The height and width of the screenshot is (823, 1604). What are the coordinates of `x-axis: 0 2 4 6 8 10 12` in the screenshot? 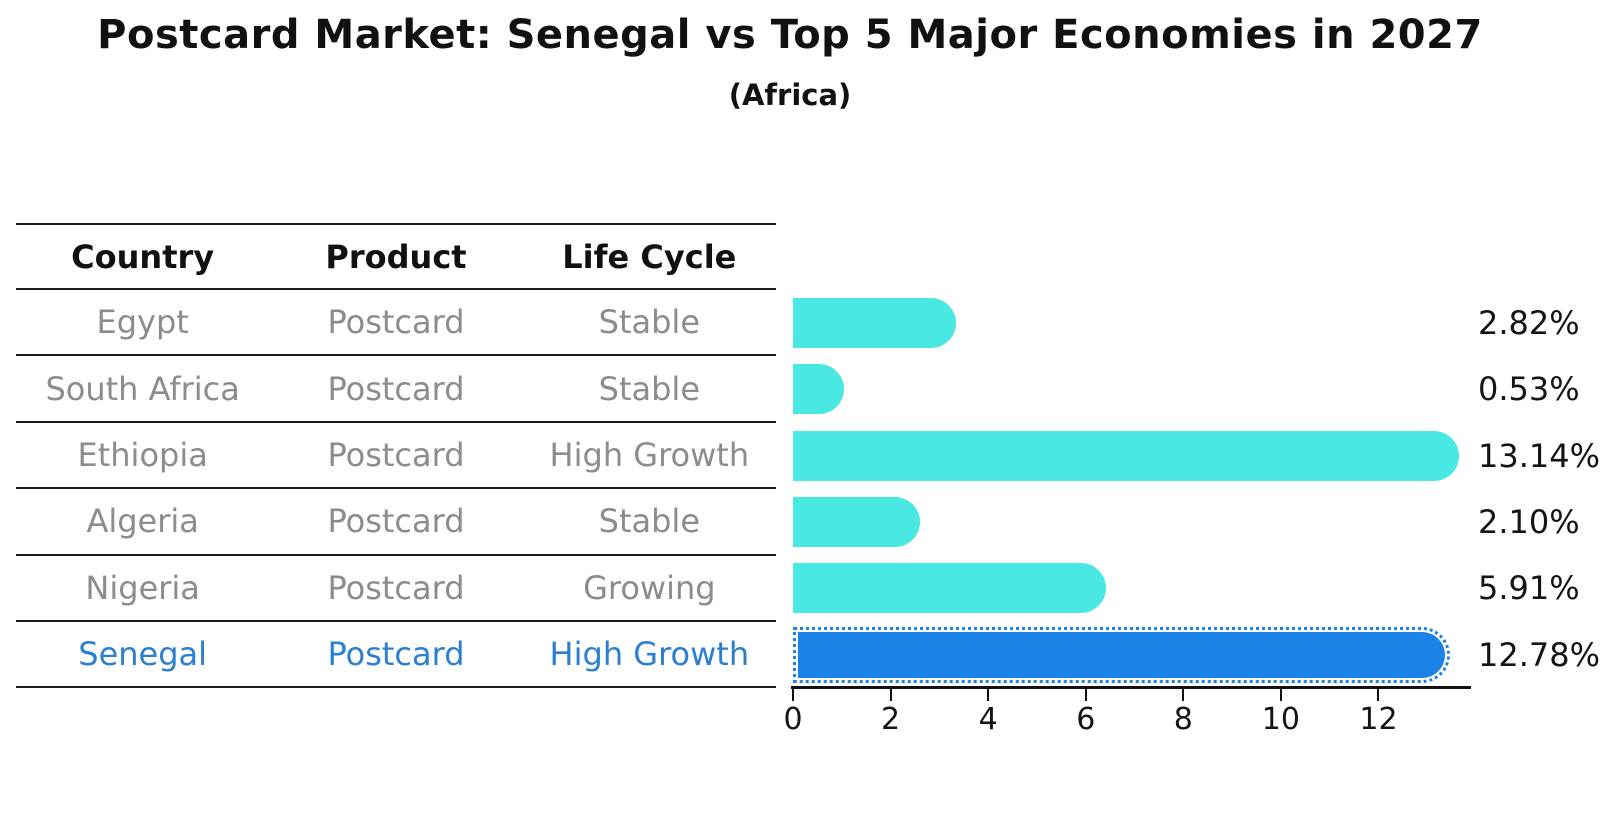 It's located at (1127, 716).